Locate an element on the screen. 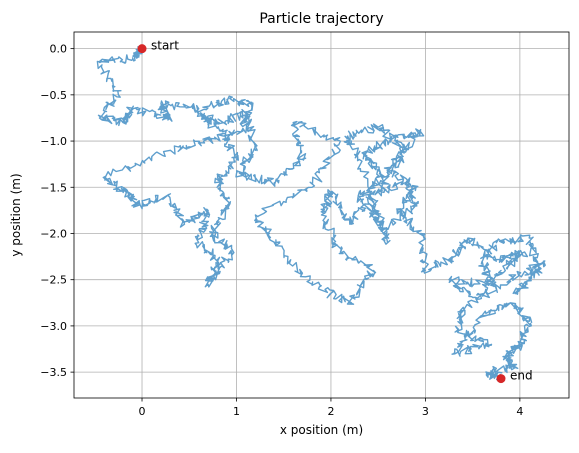  x-tick-label: 1 is located at coordinates (236, 411).